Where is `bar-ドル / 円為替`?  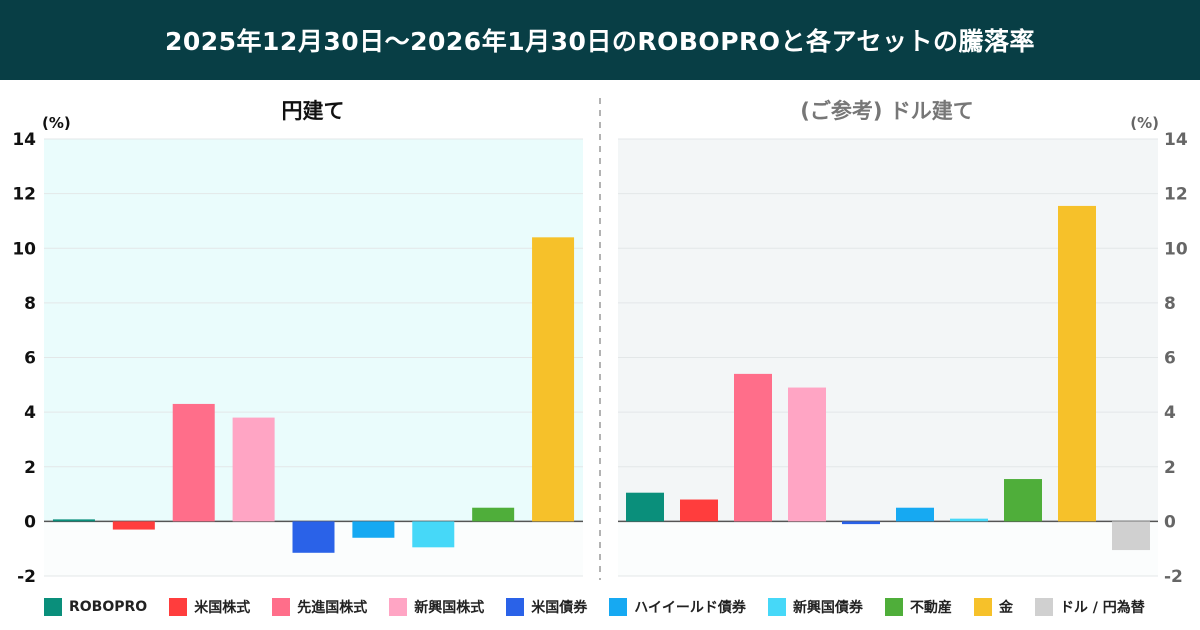 bar-ドル / 円為替 is located at coordinates (1131, 536).